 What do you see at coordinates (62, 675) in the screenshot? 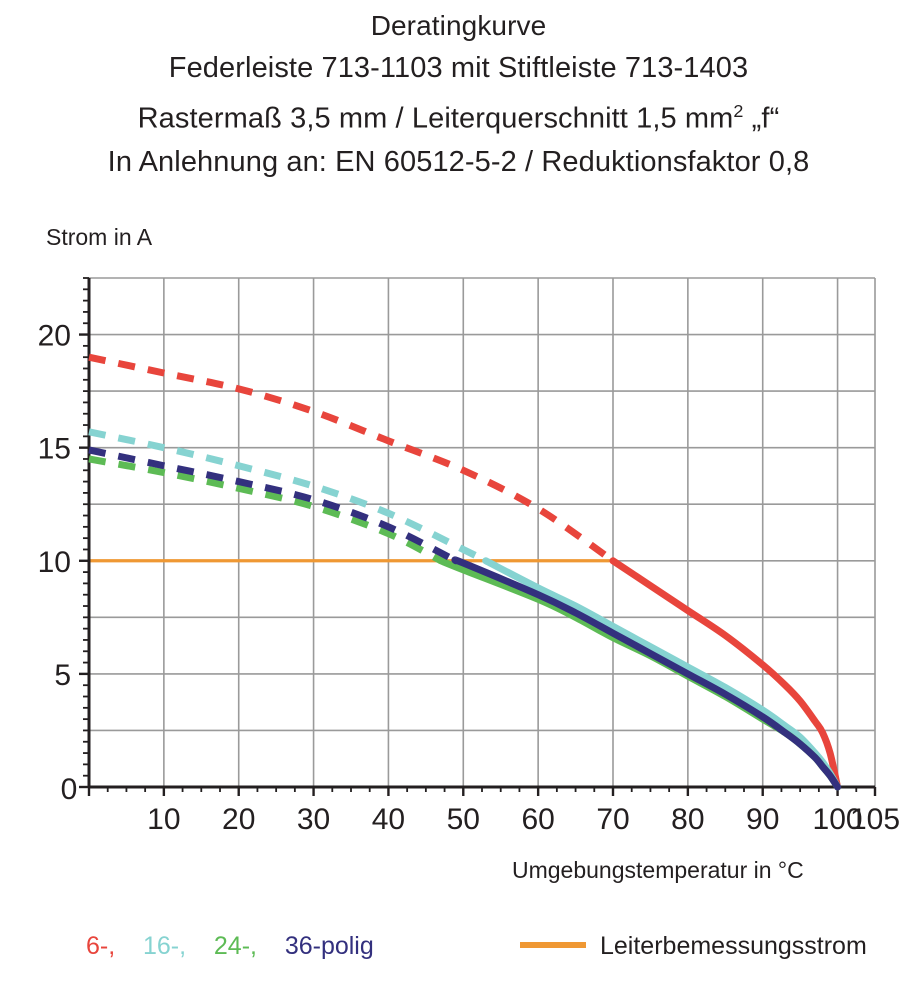
I see `y-axis-tick-label: 5` at bounding box center [62, 675].